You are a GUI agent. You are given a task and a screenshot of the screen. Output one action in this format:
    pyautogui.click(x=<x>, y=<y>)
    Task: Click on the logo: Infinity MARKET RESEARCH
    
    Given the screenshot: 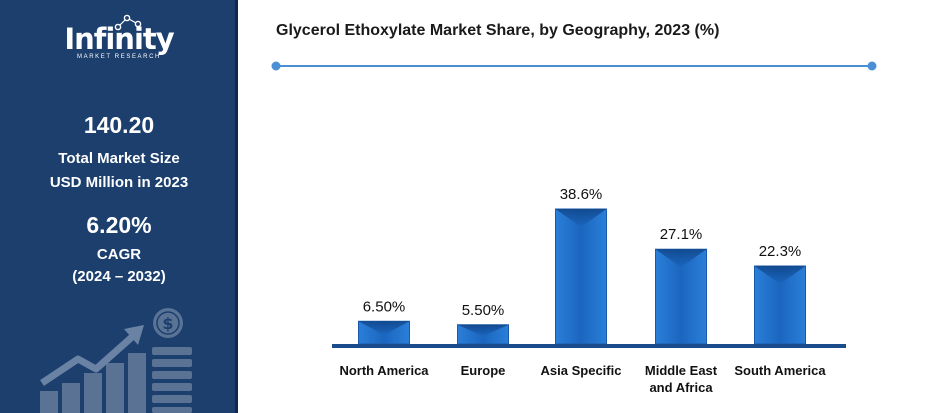 What is the action you would take?
    pyautogui.click(x=119, y=41)
    